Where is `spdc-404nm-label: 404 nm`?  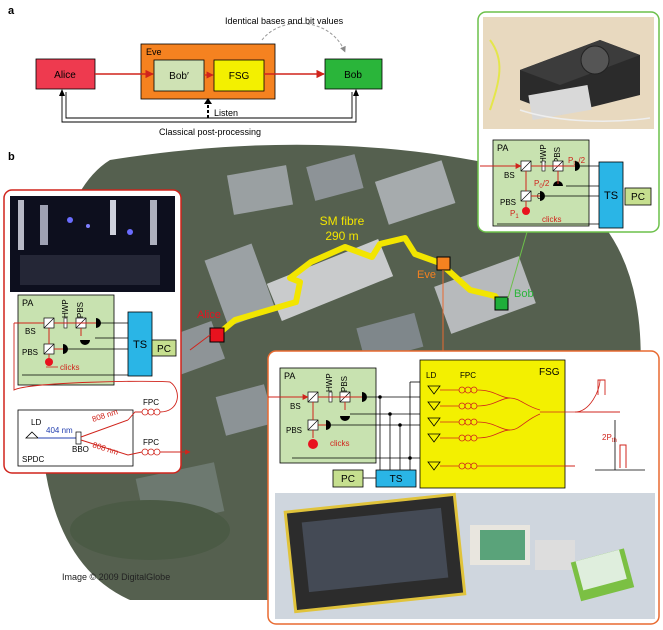 spdc-404nm-label: 404 nm is located at coordinates (59, 430).